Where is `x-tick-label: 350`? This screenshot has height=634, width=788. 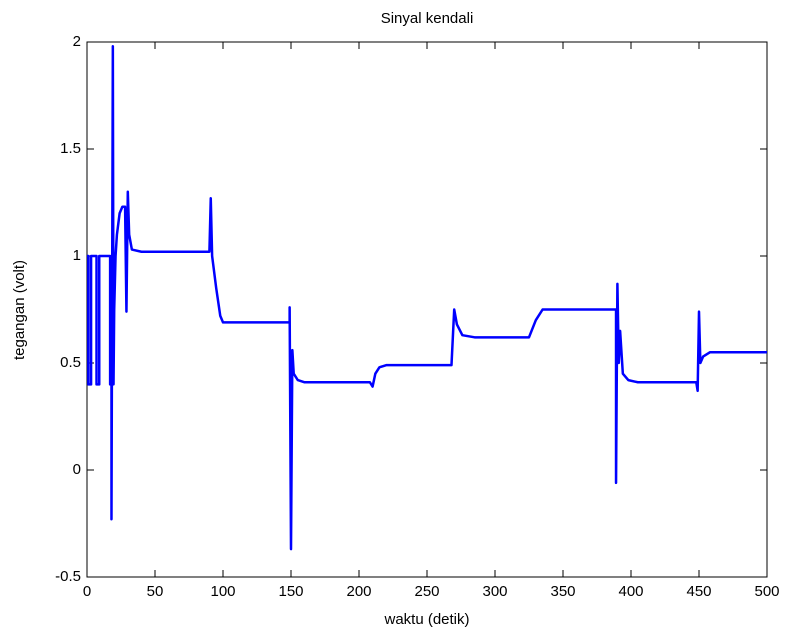 x-tick-label: 350 is located at coordinates (562, 591).